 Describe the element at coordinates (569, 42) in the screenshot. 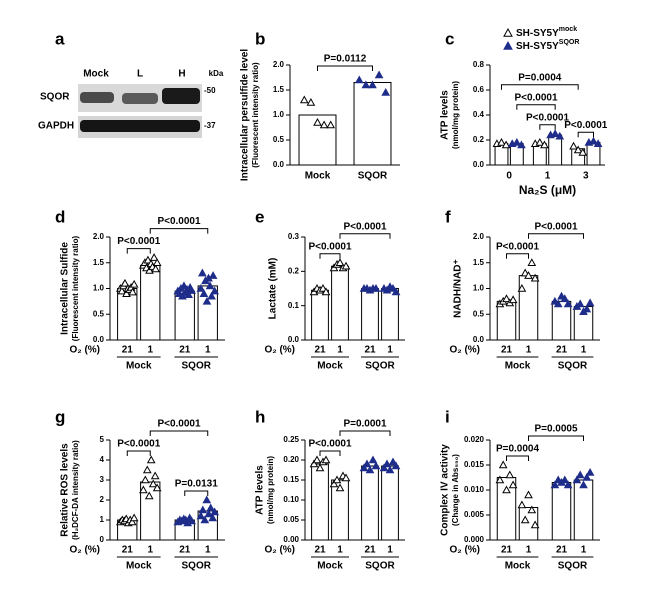

I see `legend-sup: SQOR` at that location.